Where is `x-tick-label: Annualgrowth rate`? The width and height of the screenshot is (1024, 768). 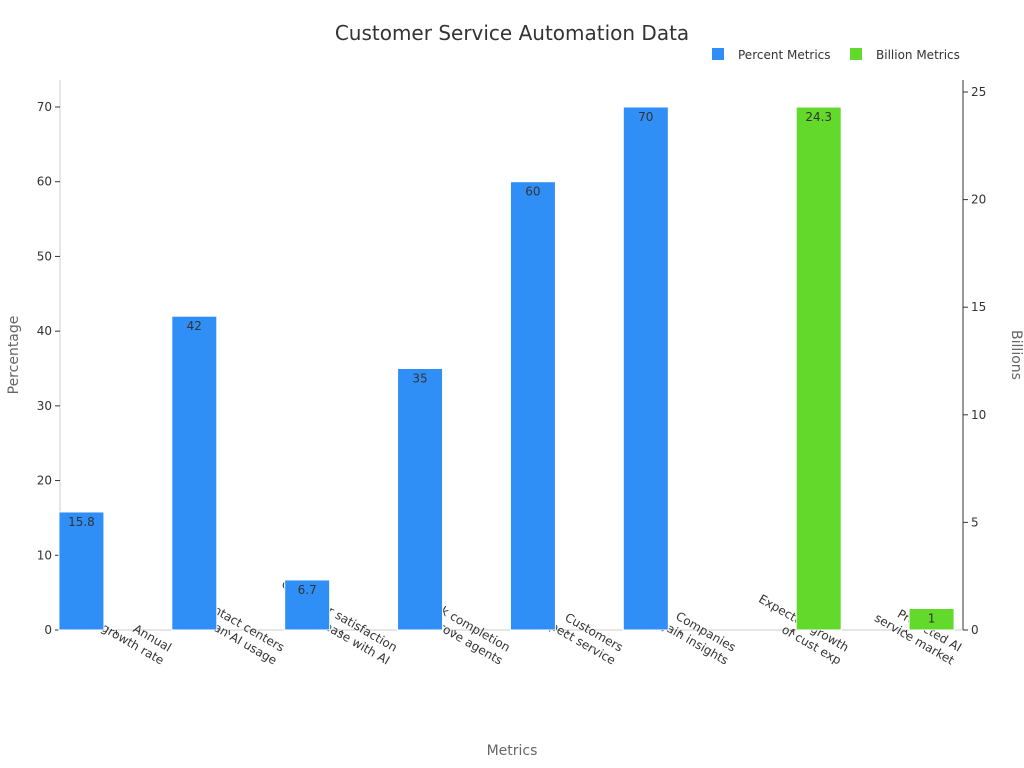
x-tick-label: Annualgrowth rate is located at coordinates (136, 637).